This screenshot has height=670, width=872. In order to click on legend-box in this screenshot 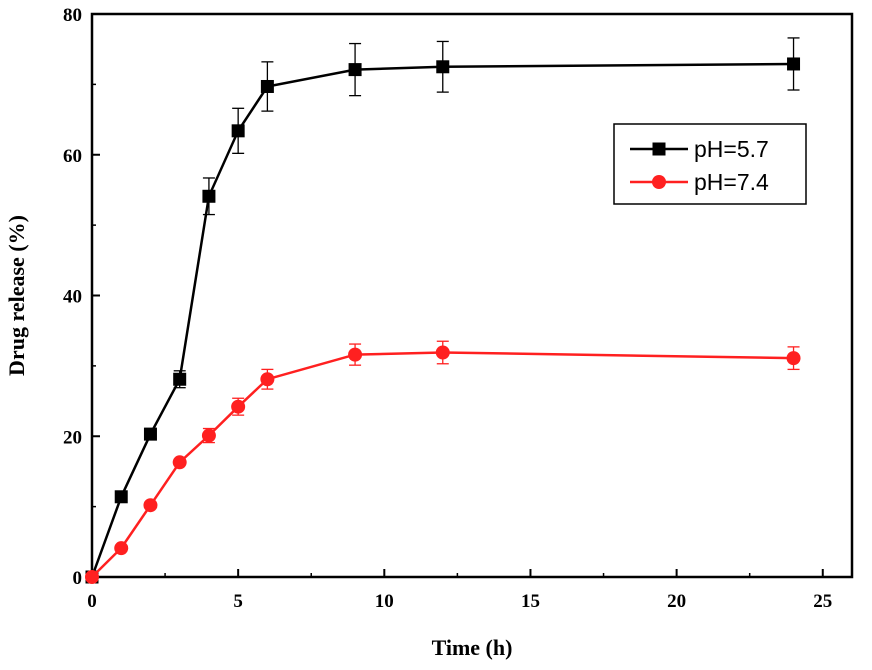, I will do `click(710, 164)`.